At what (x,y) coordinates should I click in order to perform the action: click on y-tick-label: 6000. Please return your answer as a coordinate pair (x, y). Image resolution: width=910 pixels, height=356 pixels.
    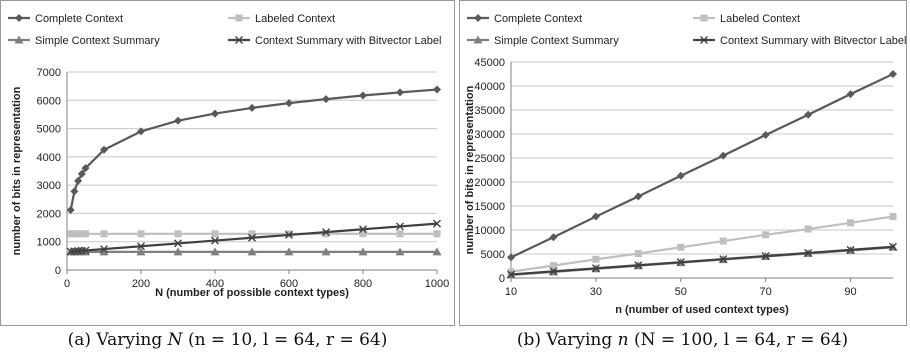
    Looking at the image, I should click on (49, 101).